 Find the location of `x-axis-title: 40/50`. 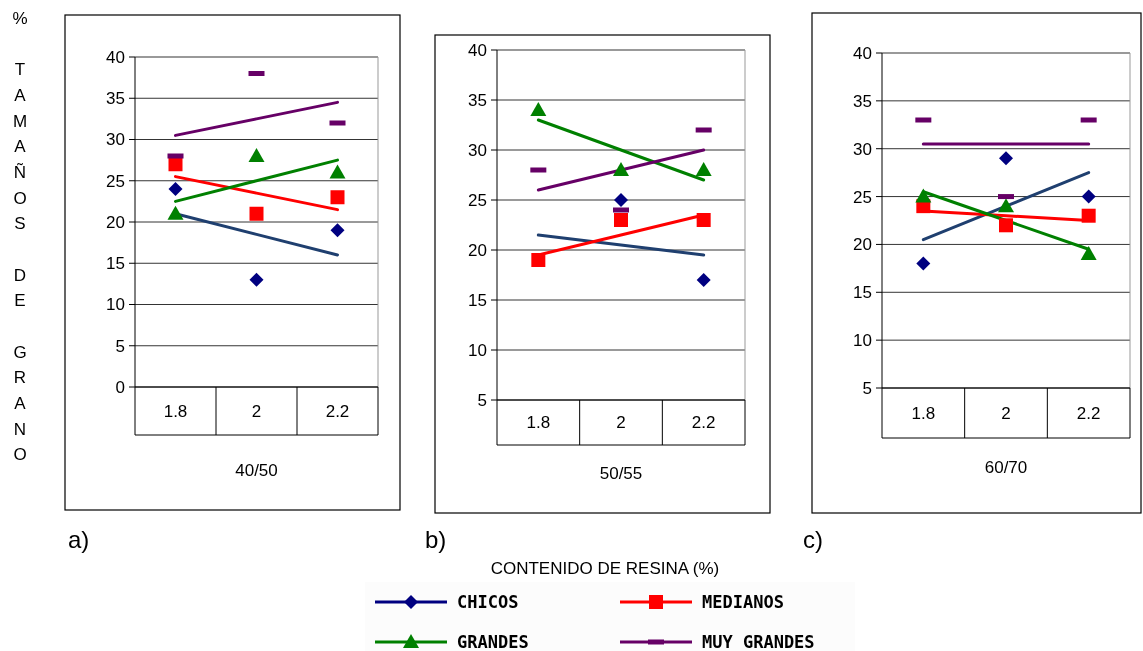

x-axis-title: 40/50 is located at coordinates (256, 470).